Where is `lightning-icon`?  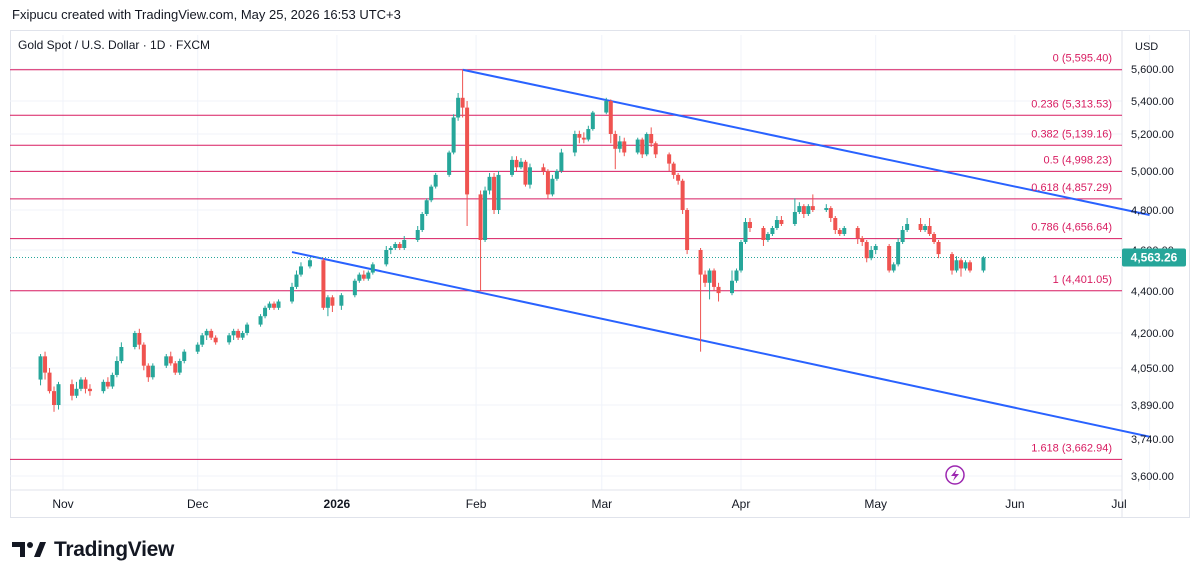
lightning-icon is located at coordinates (955, 475).